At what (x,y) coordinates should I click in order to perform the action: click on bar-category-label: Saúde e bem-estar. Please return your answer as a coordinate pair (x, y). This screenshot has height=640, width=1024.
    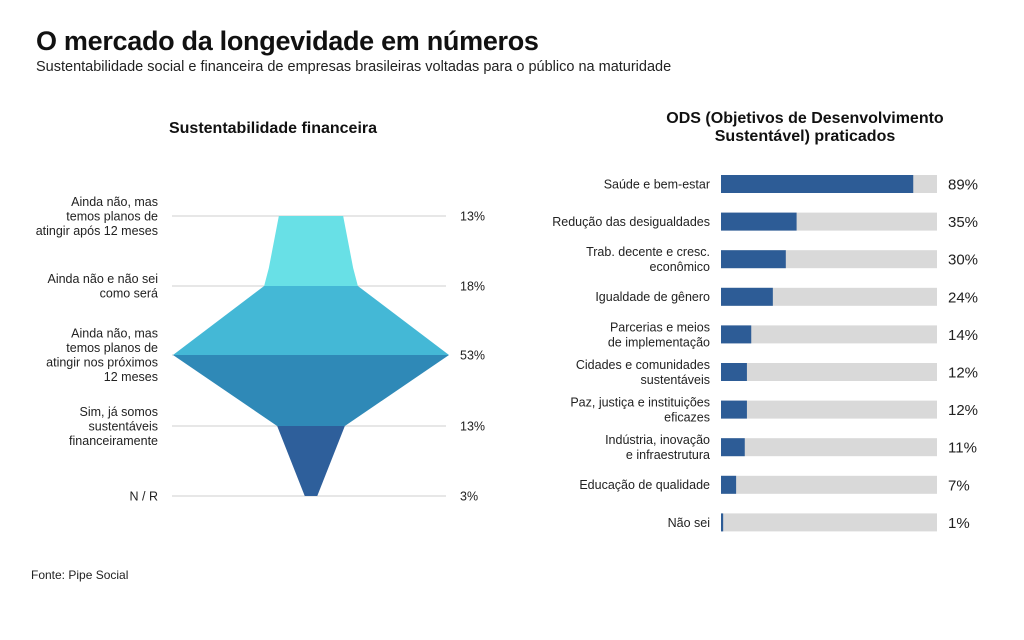
    Looking at the image, I should click on (657, 184).